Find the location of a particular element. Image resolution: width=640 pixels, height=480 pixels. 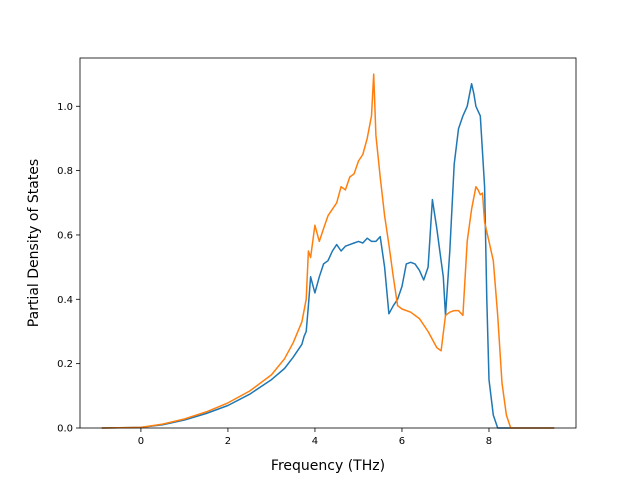

y-tick-label: 0.8 is located at coordinates (65, 171).